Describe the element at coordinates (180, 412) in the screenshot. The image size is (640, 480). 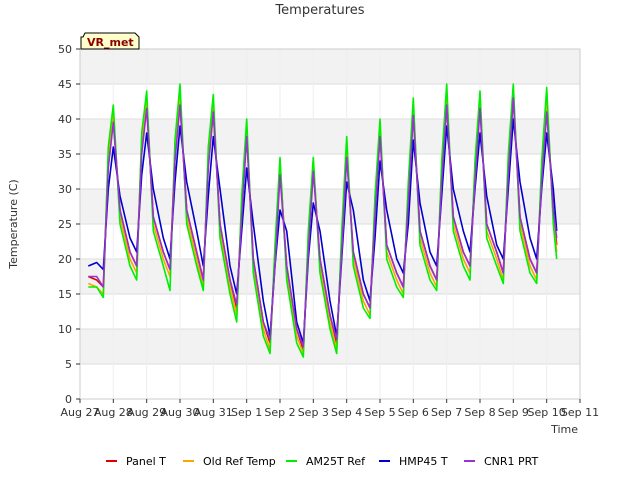
I see `x-tick-label: Aug 30` at that location.